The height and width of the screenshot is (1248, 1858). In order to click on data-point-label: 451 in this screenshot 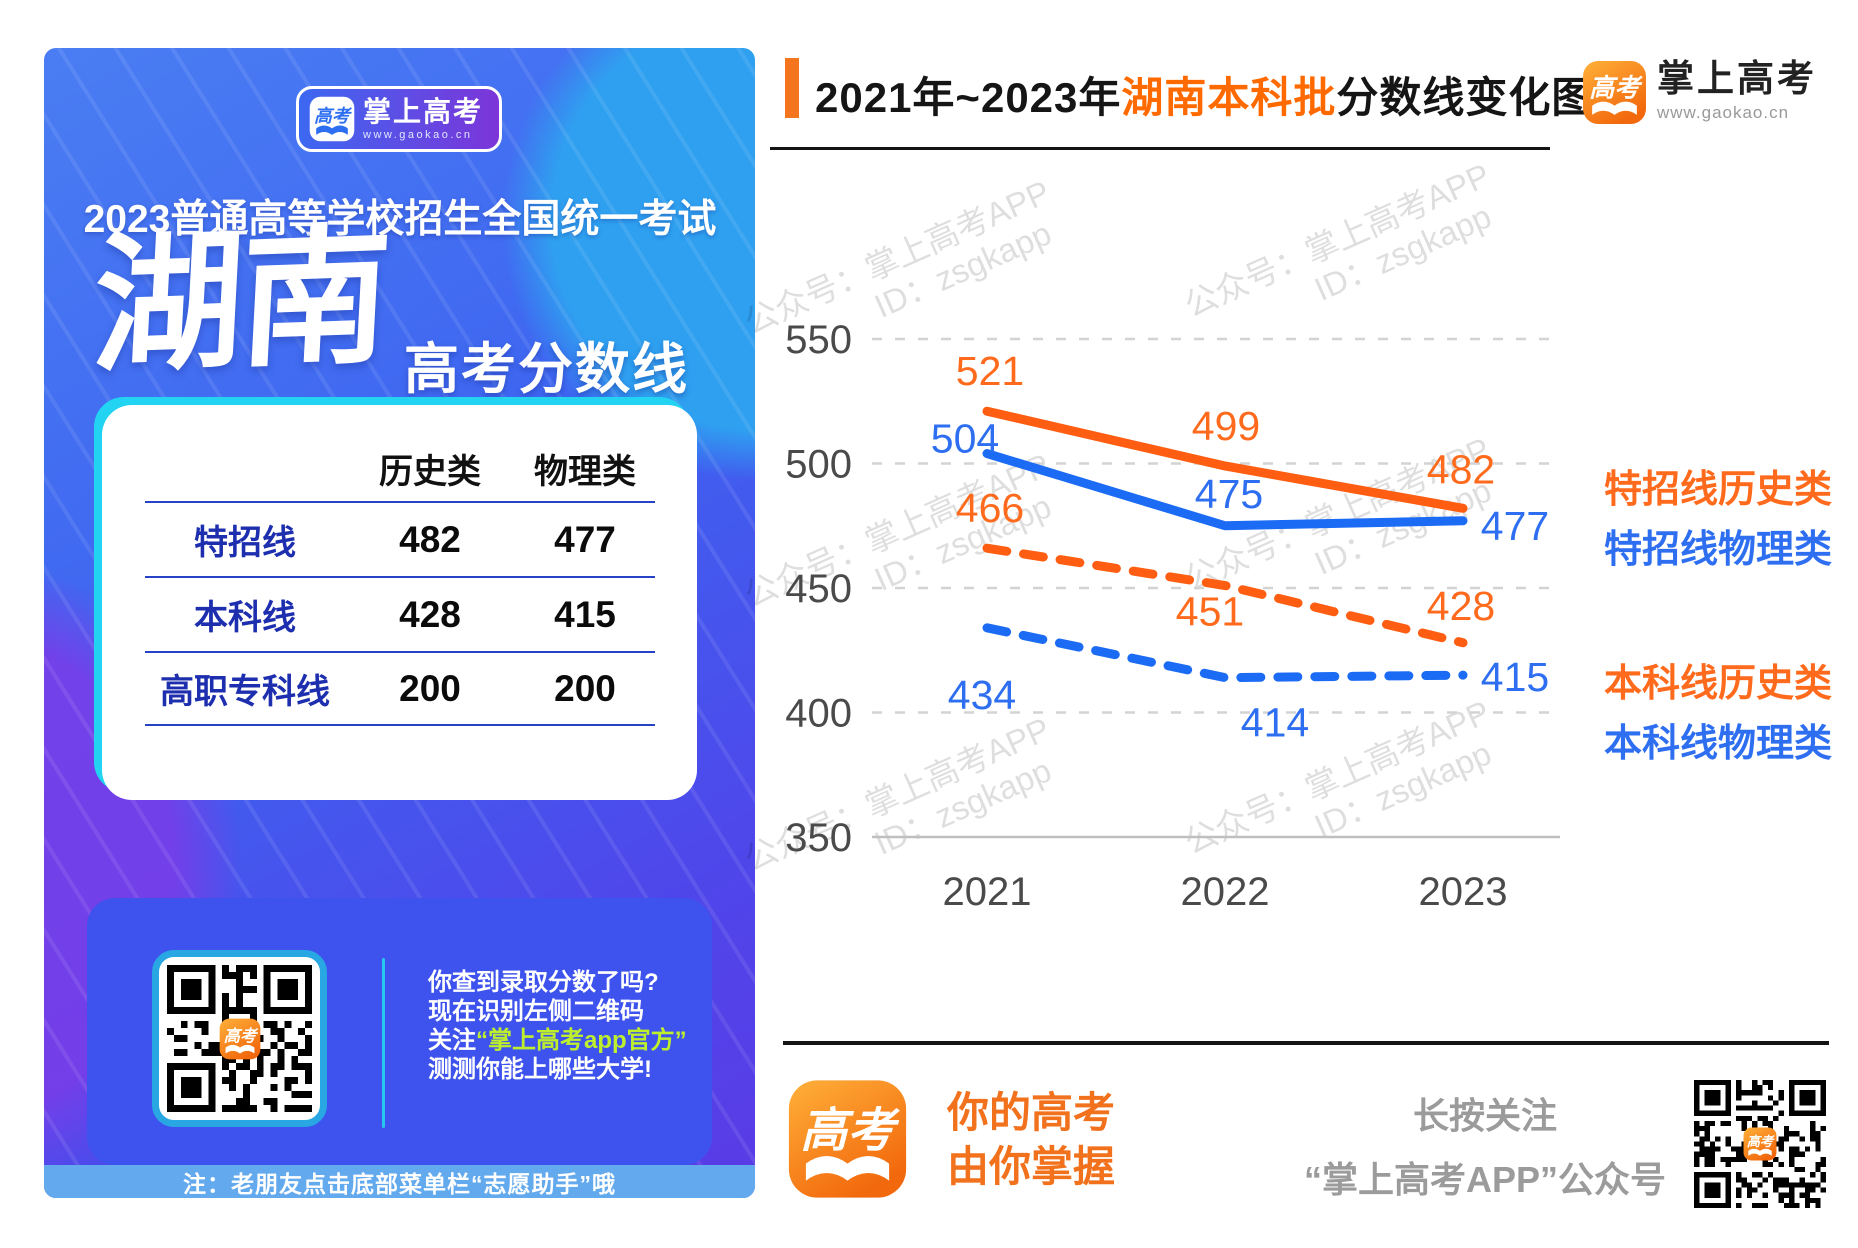, I will do `click(1210, 612)`.